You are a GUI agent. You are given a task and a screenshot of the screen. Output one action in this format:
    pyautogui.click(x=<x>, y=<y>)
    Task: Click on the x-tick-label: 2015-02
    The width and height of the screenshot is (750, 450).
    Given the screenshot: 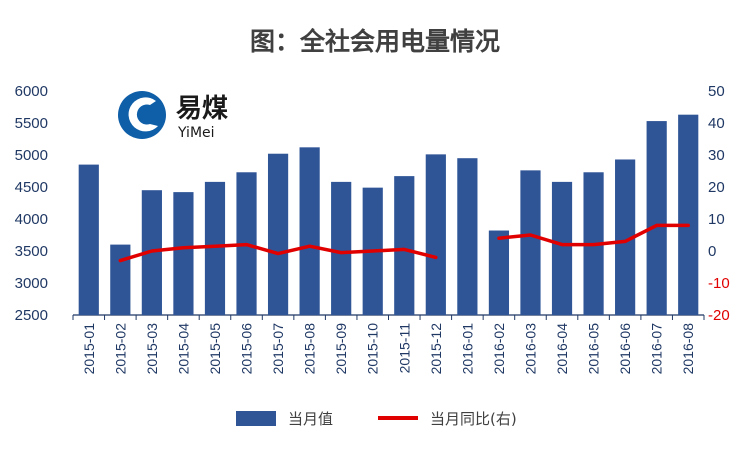 What is the action you would take?
    pyautogui.click(x=120, y=349)
    